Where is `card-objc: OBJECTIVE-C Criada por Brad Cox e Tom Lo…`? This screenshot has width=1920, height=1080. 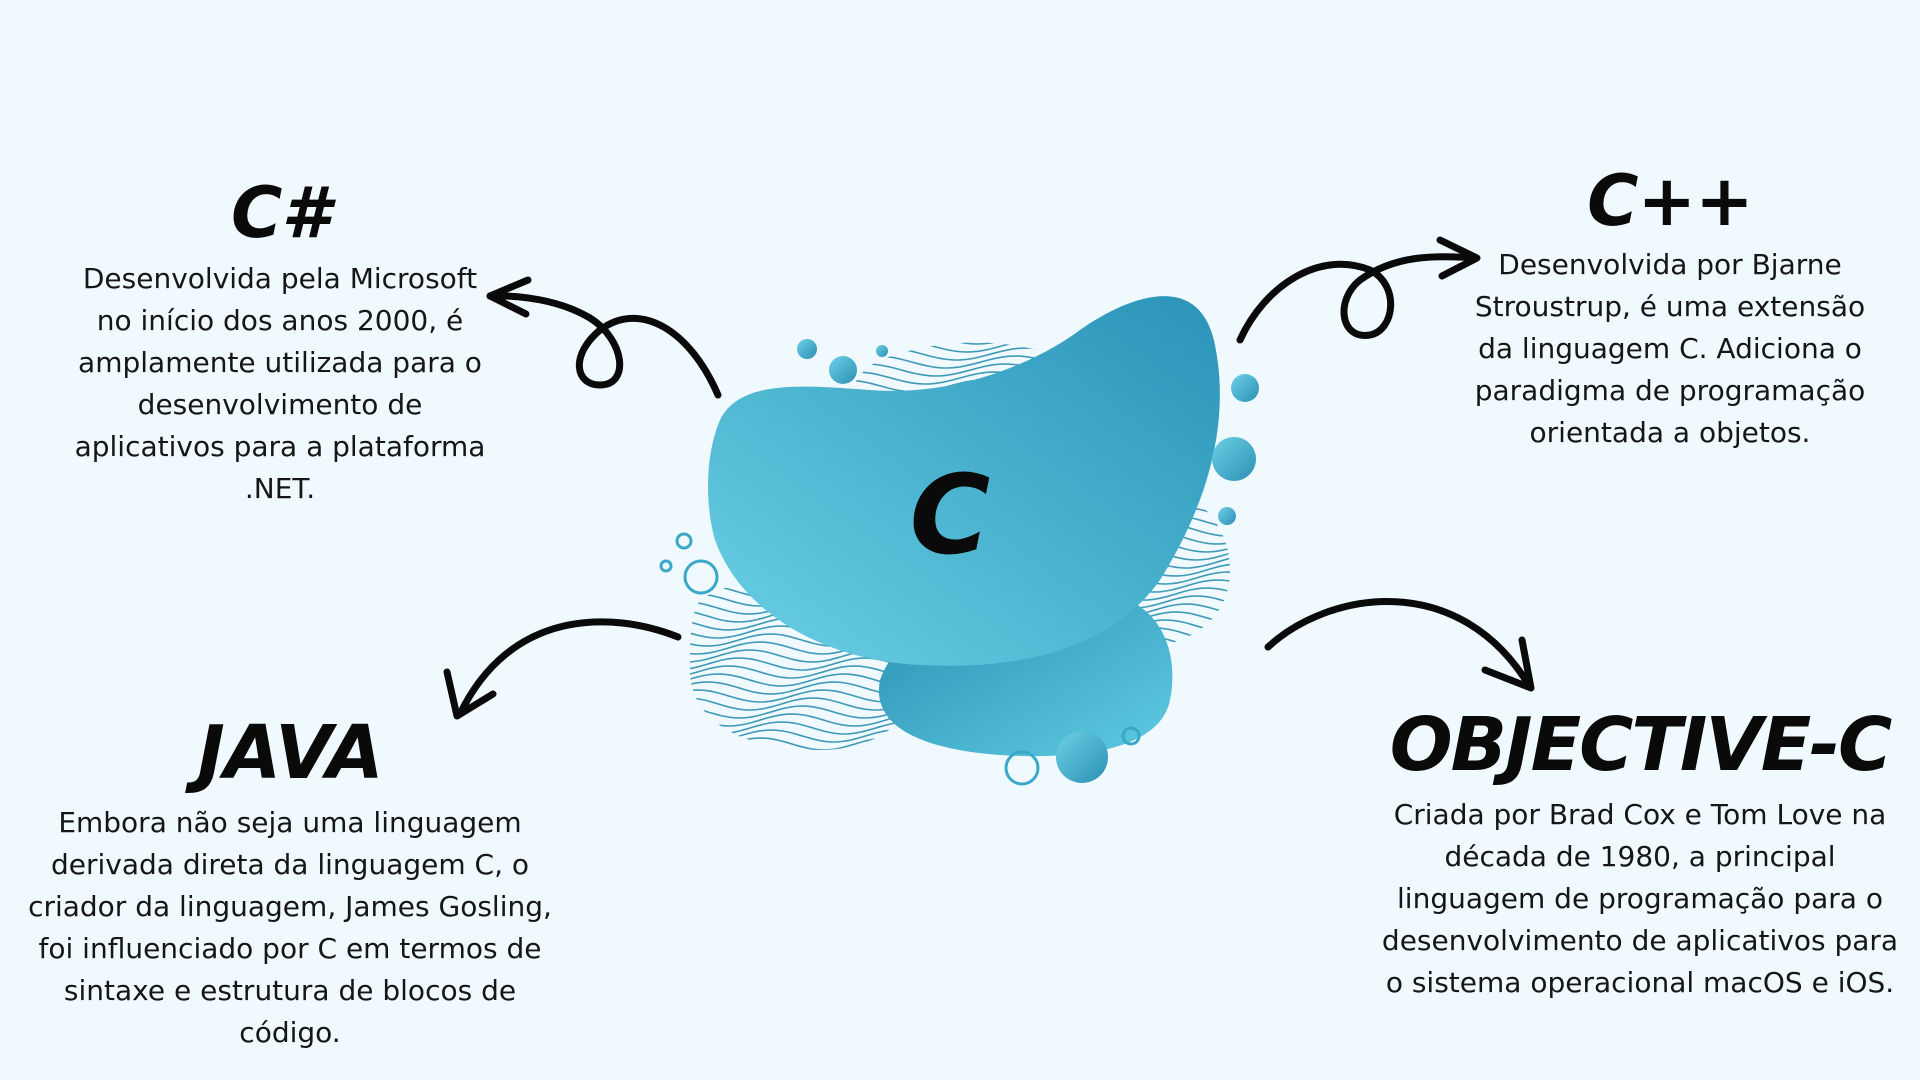
card-objc: OBJECTIVE-C Criada por Brad Cox e Tom Lo… is located at coordinates (1640, 856).